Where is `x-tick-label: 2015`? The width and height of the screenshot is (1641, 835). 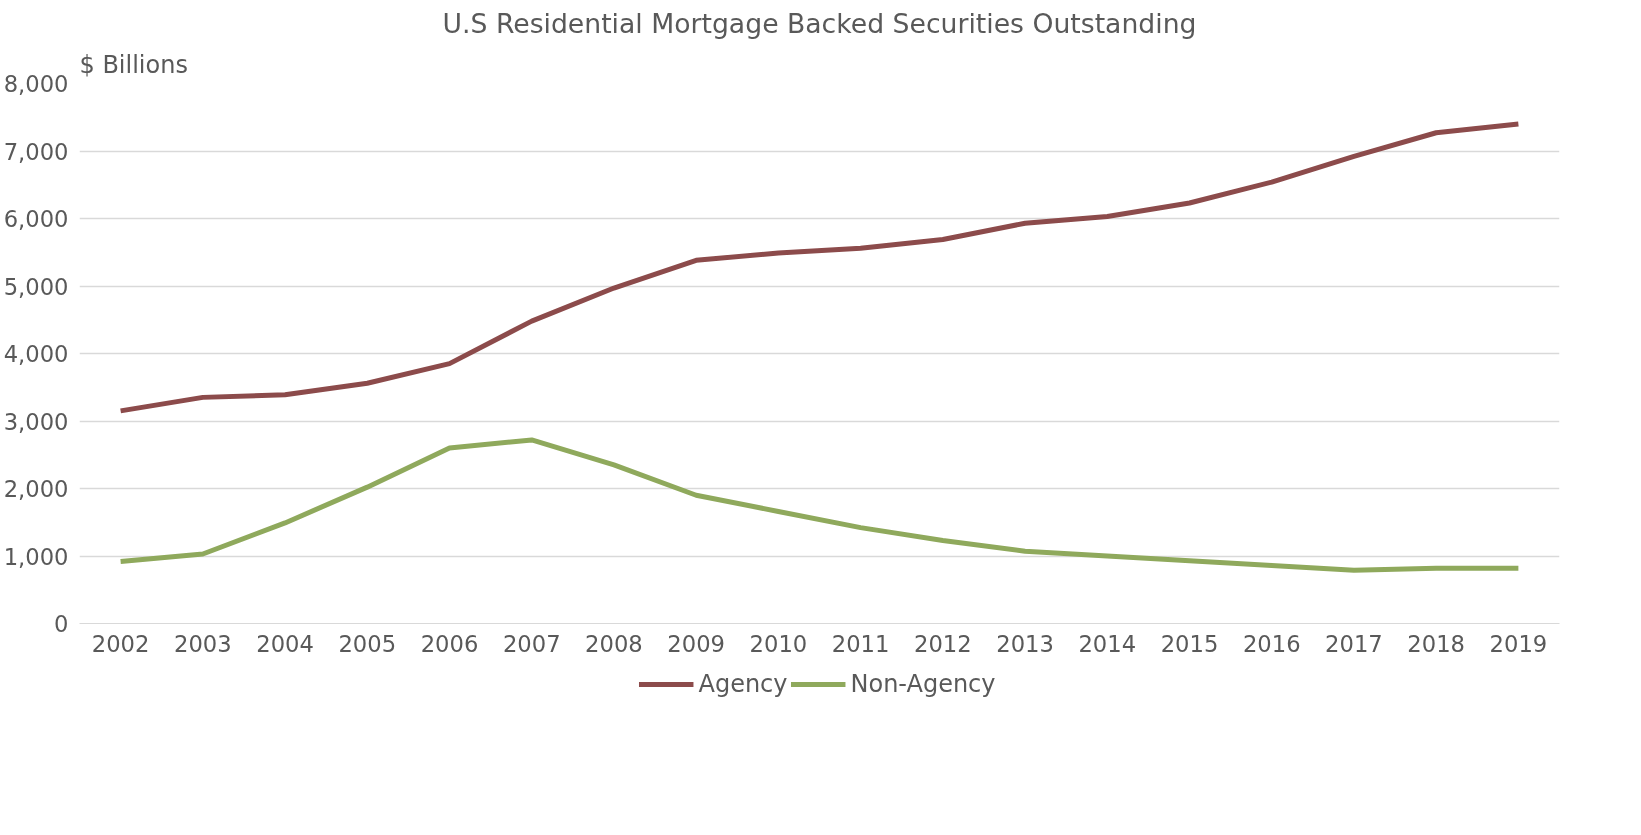 x-tick-label: 2015 is located at coordinates (1189, 643).